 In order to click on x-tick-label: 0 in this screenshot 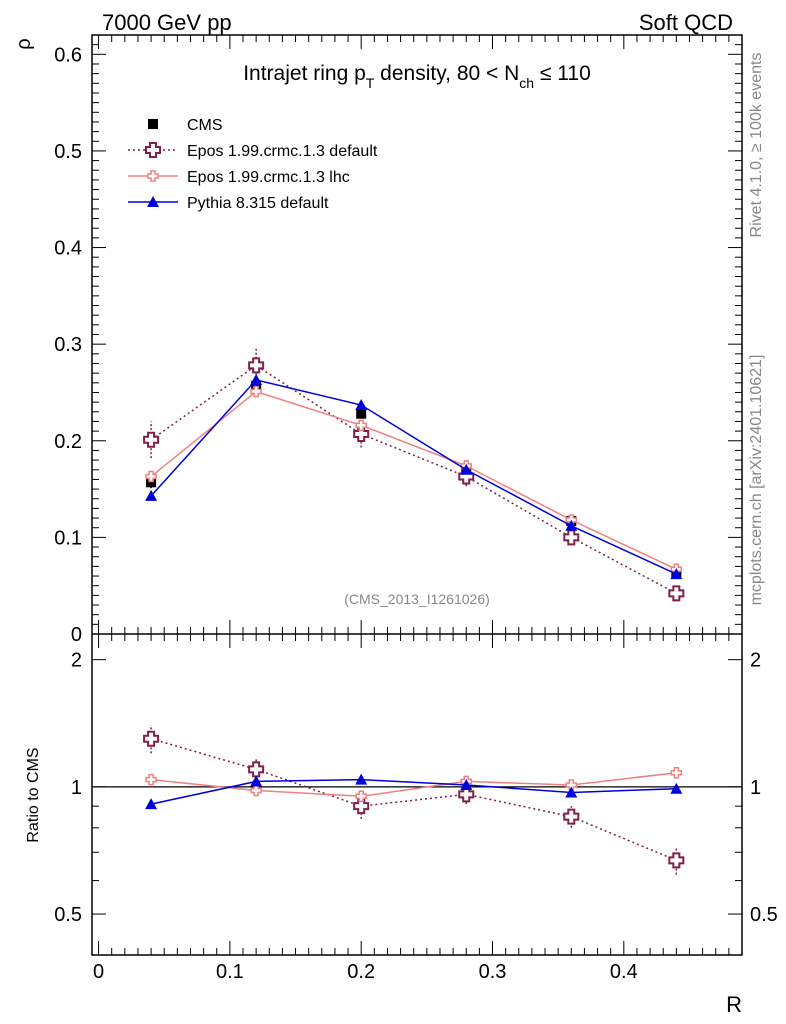, I will do `click(98, 972)`.